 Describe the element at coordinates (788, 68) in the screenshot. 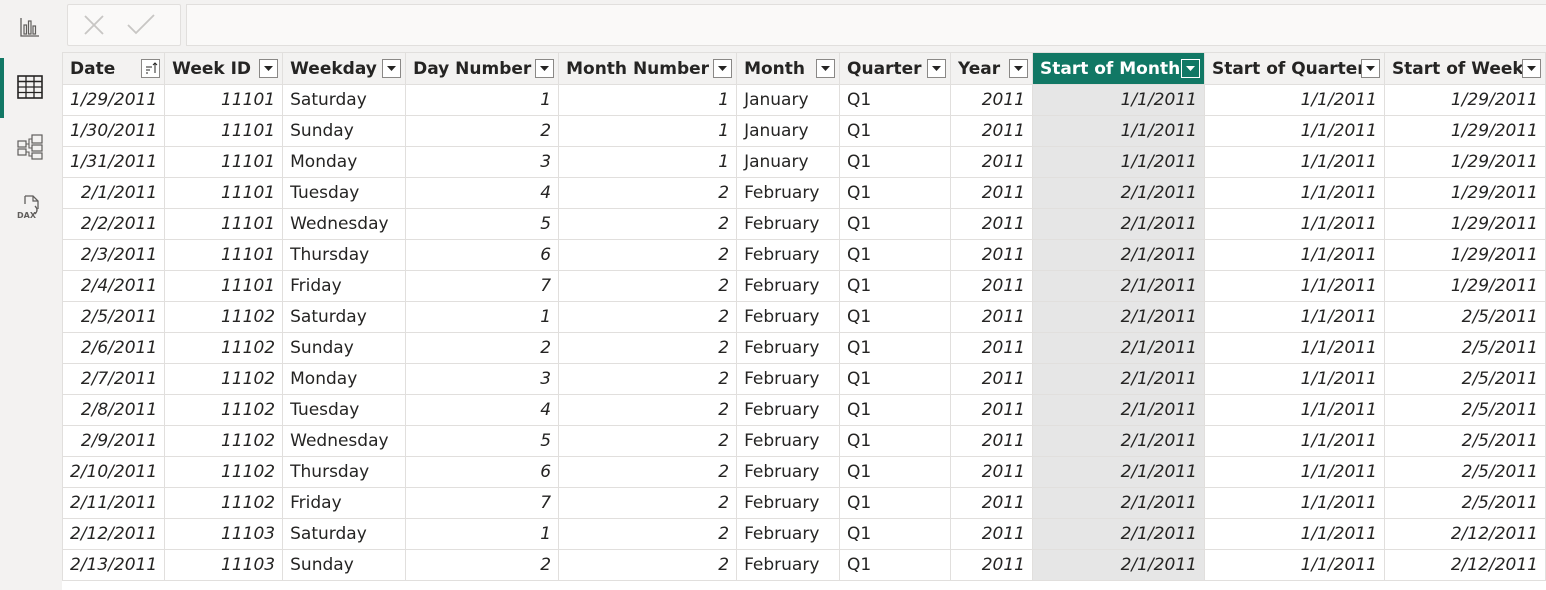

I see `column-header-month: Month` at that location.